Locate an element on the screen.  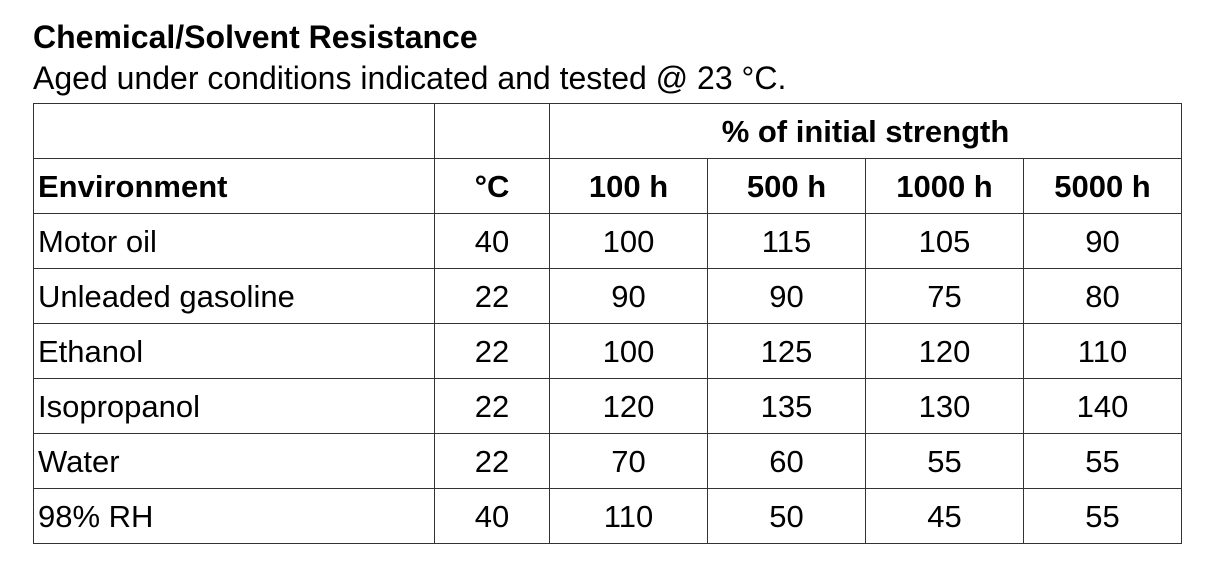
table-cell: 140 is located at coordinates (1102, 406).